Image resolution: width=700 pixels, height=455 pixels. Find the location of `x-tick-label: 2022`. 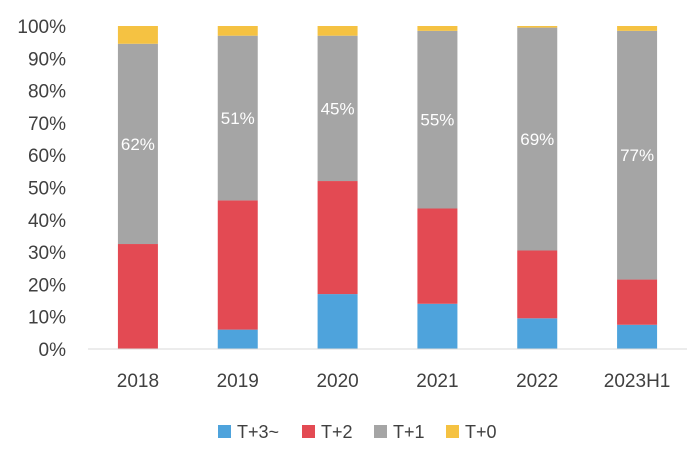

x-tick-label: 2022 is located at coordinates (537, 381).